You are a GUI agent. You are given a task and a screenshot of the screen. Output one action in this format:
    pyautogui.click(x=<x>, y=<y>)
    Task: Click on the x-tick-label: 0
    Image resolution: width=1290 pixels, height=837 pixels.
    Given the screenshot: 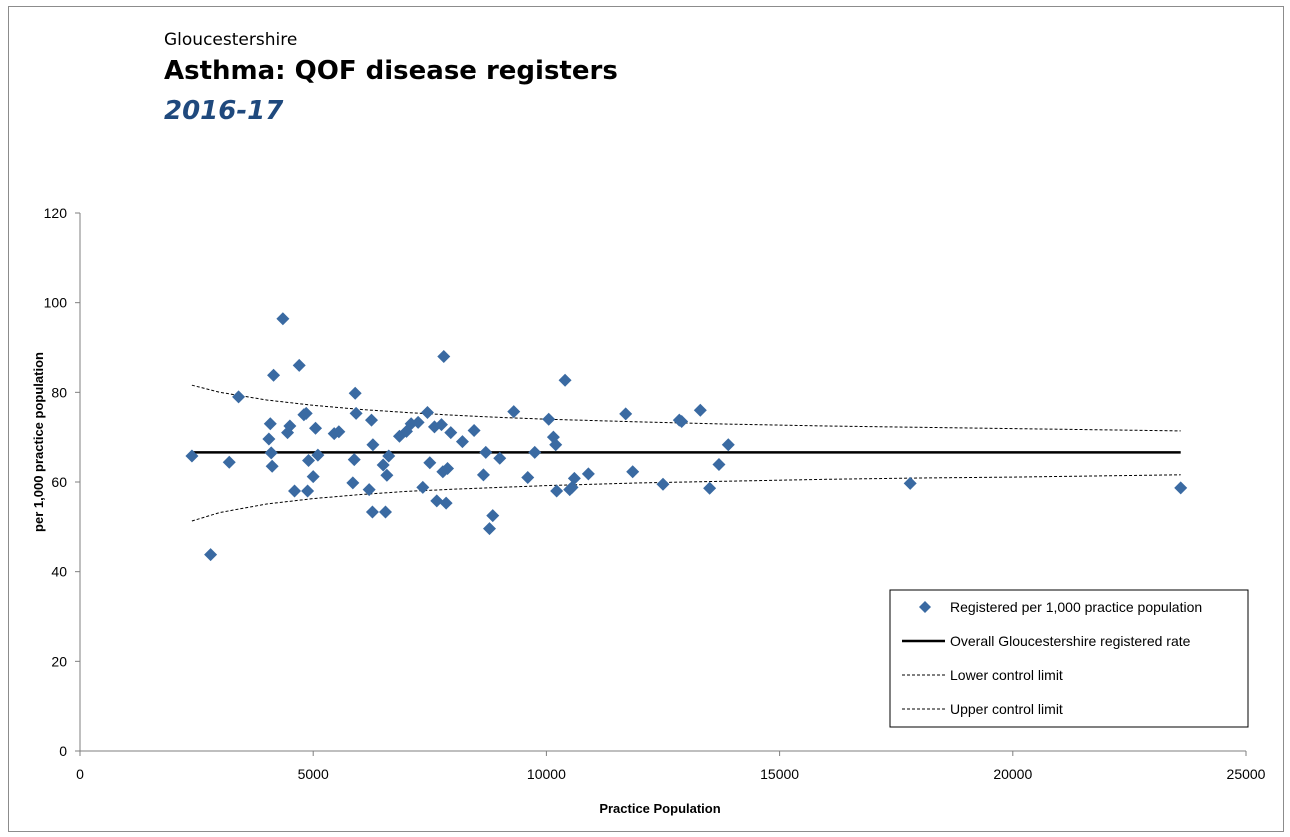 What is the action you would take?
    pyautogui.click(x=80, y=774)
    